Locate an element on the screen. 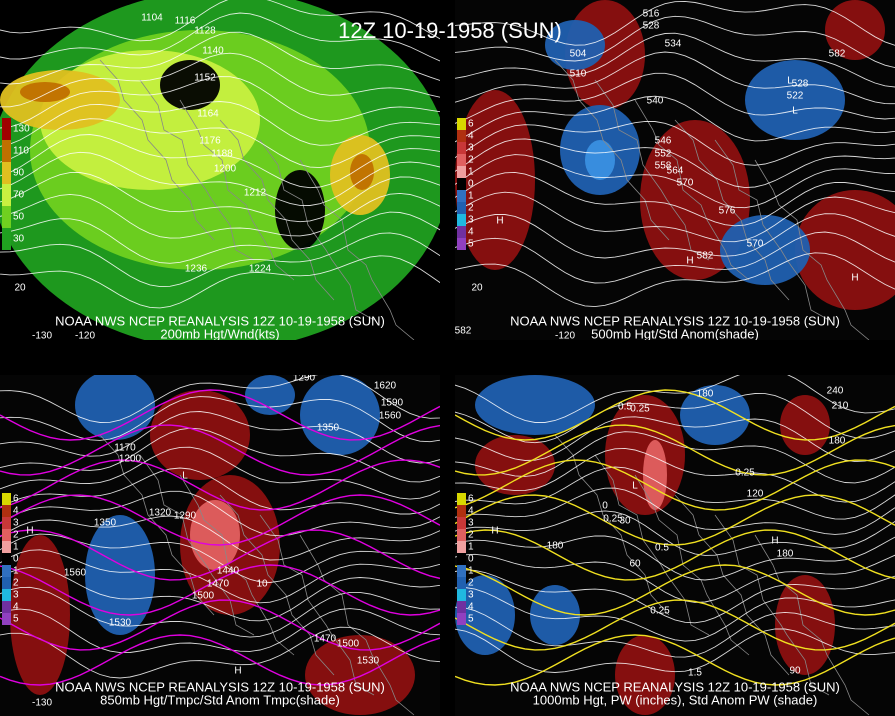  contour-label: 1176 is located at coordinates (210, 141).